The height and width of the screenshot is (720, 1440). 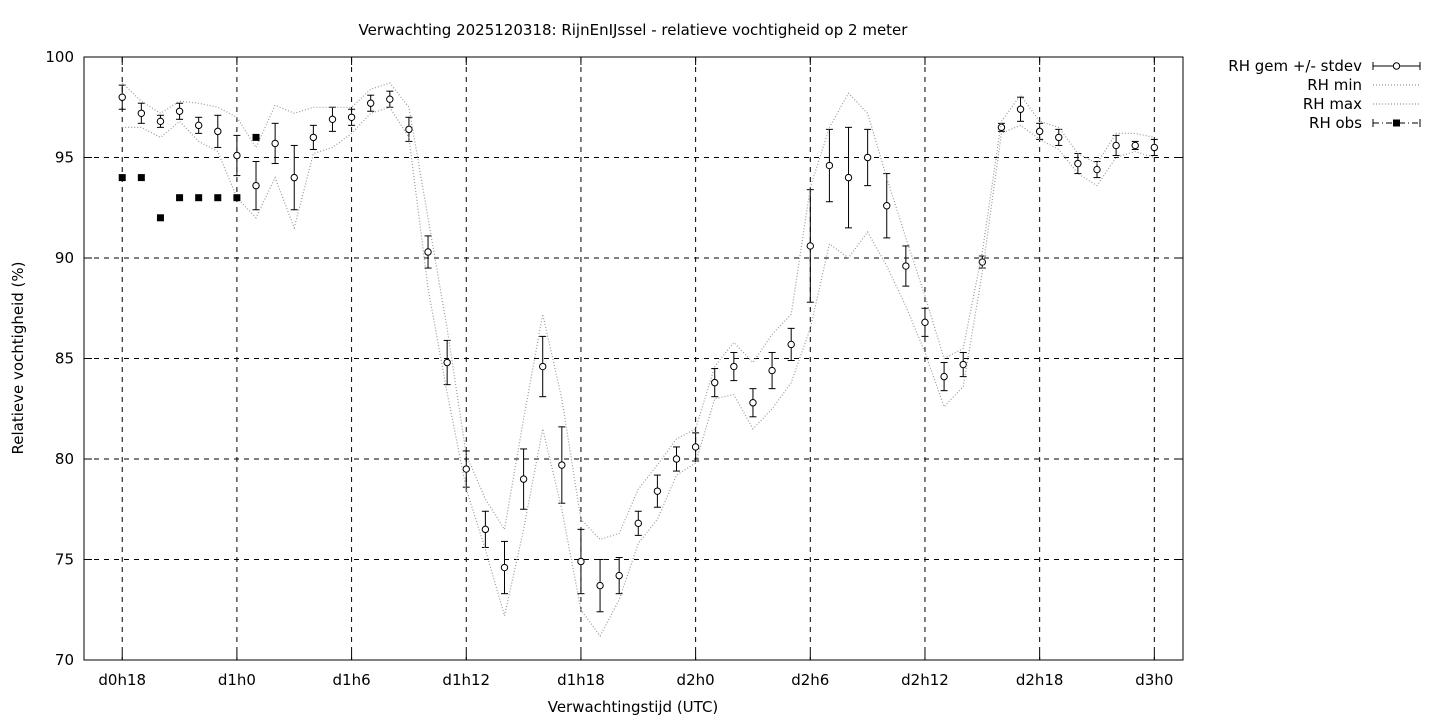 What do you see at coordinates (1365, 123) in the screenshot?
I see `legend-entry-3: RH obs` at bounding box center [1365, 123].